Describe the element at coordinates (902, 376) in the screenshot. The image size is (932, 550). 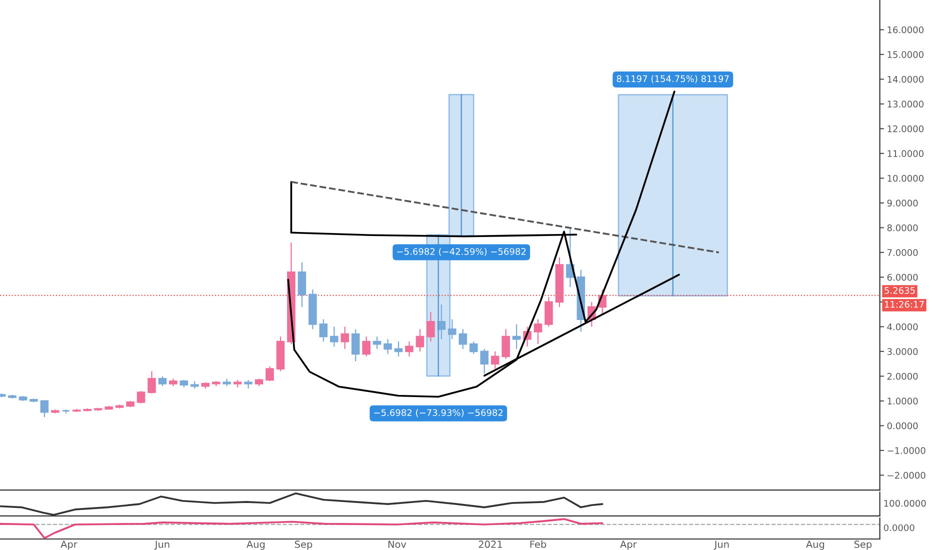
I see `y-tick-label: 2.0000` at that location.